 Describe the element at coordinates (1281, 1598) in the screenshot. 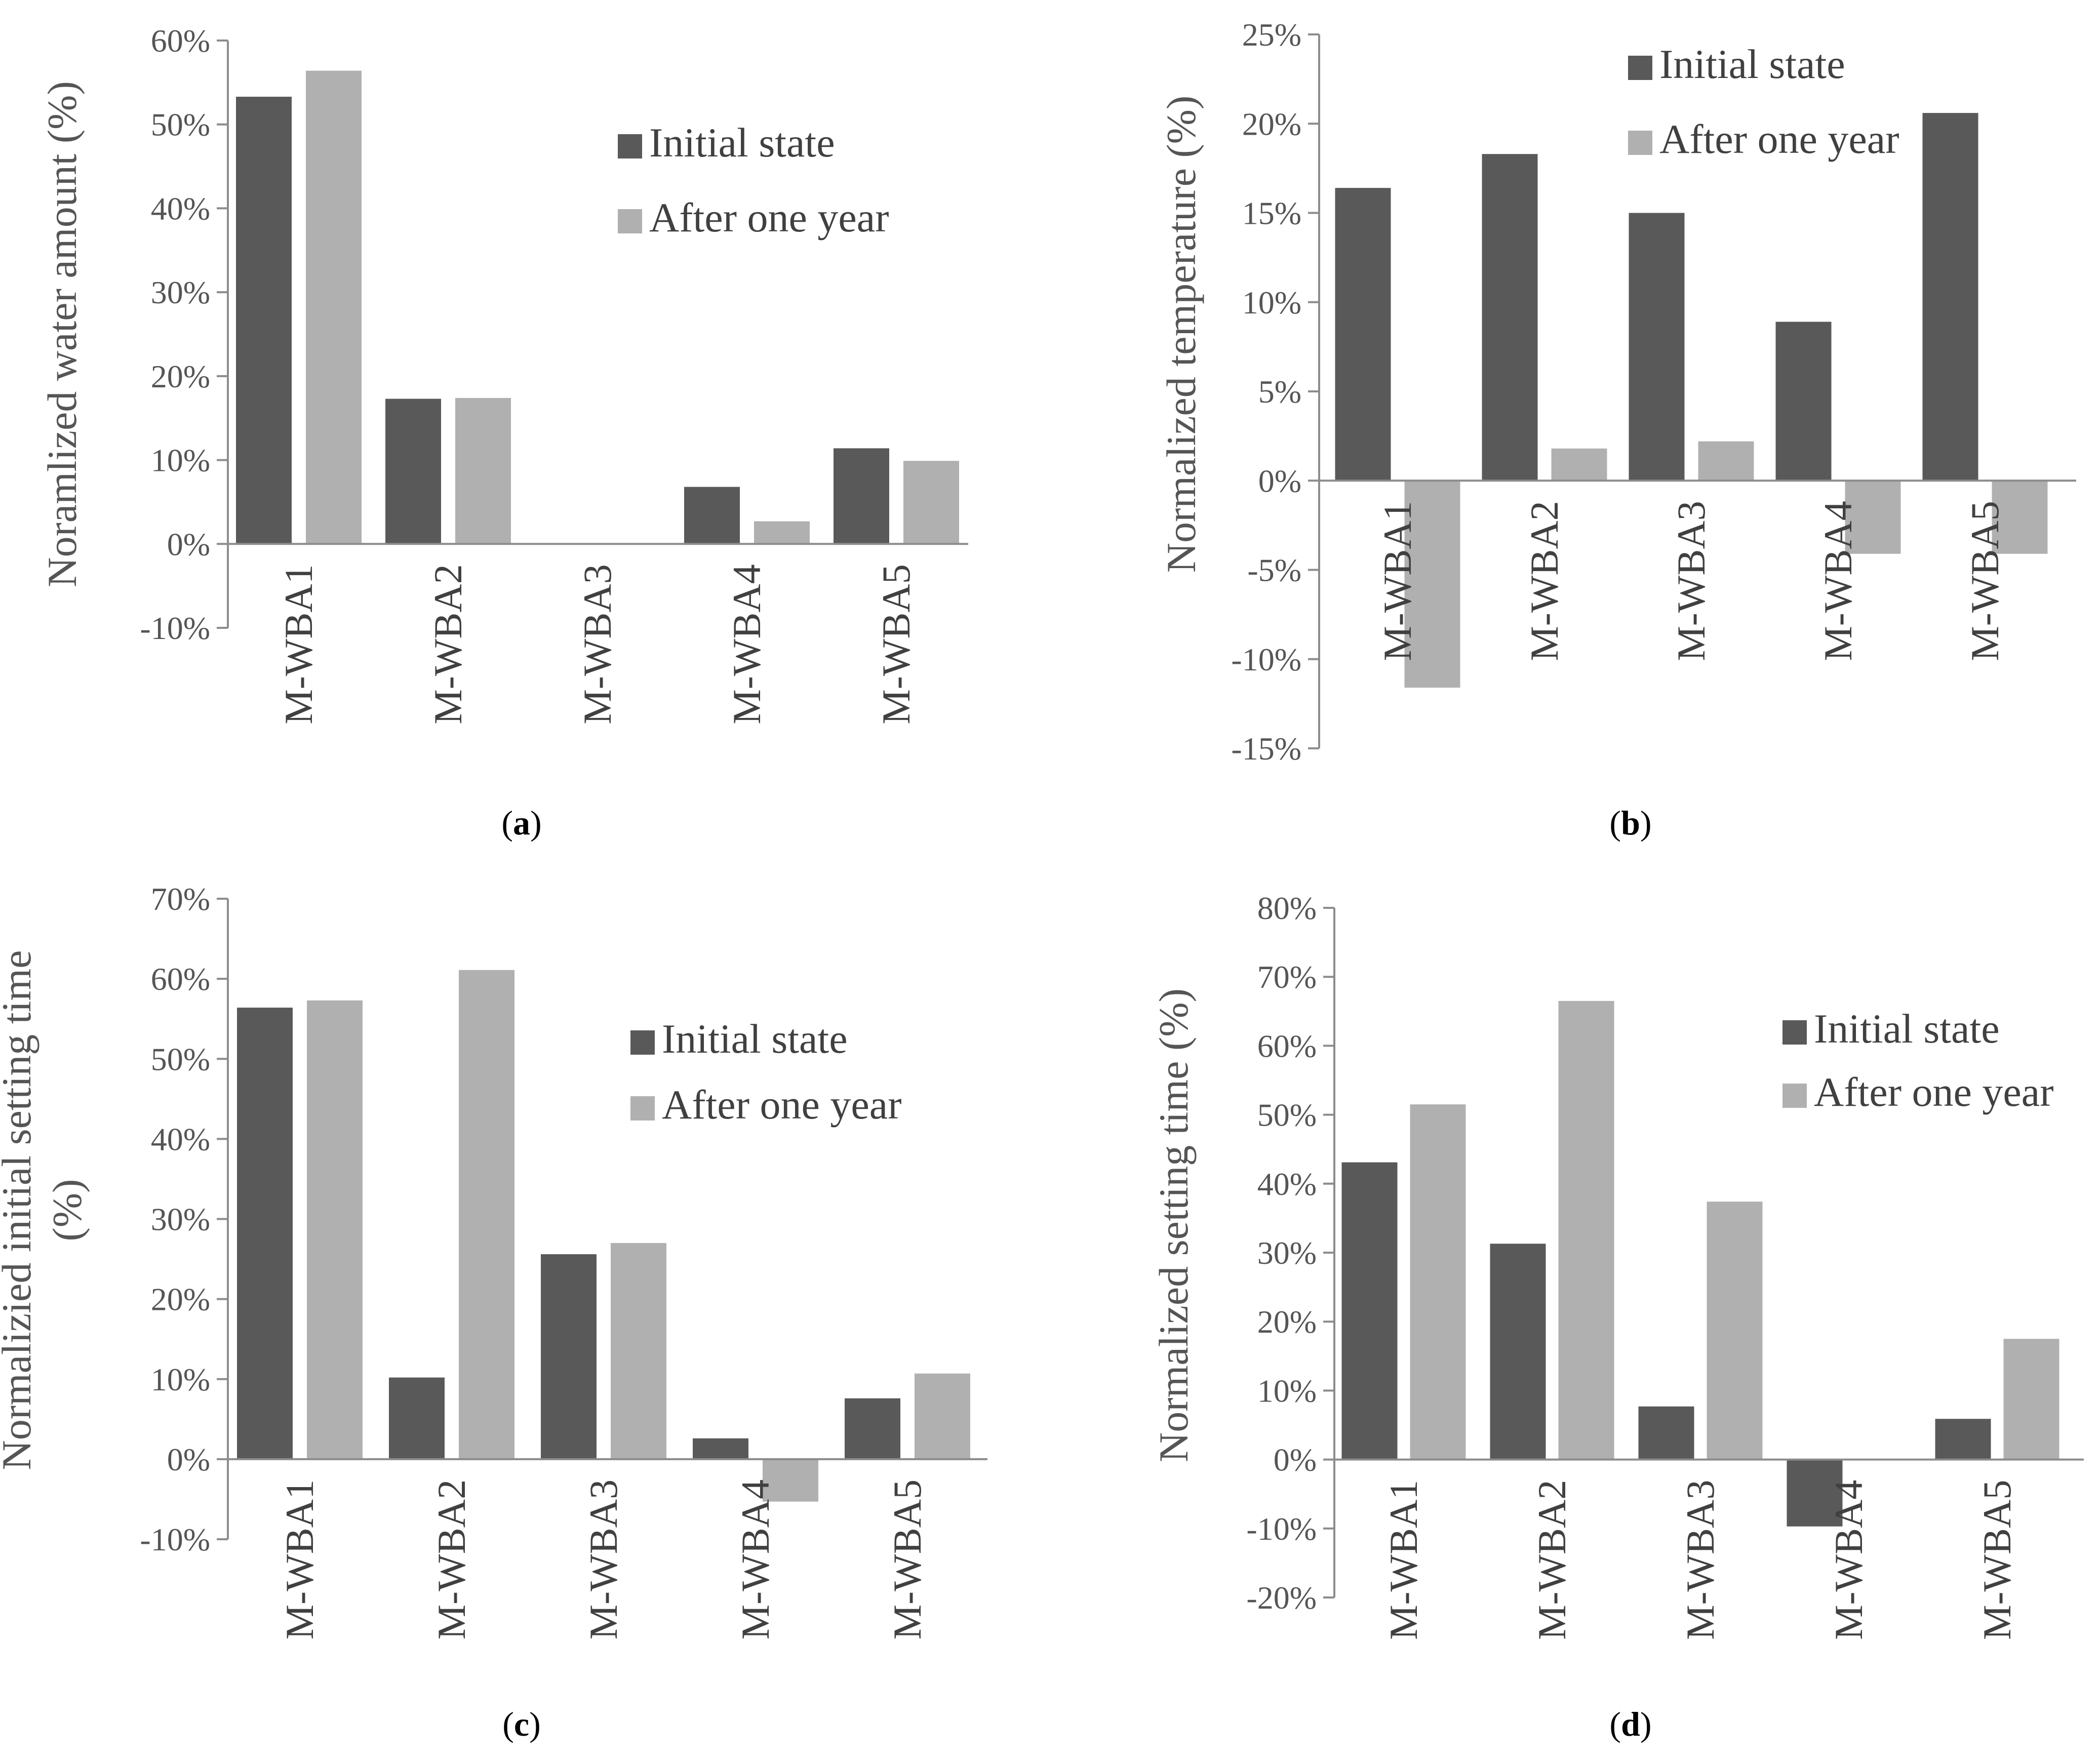

I see `y-tick-label: -20%` at that location.